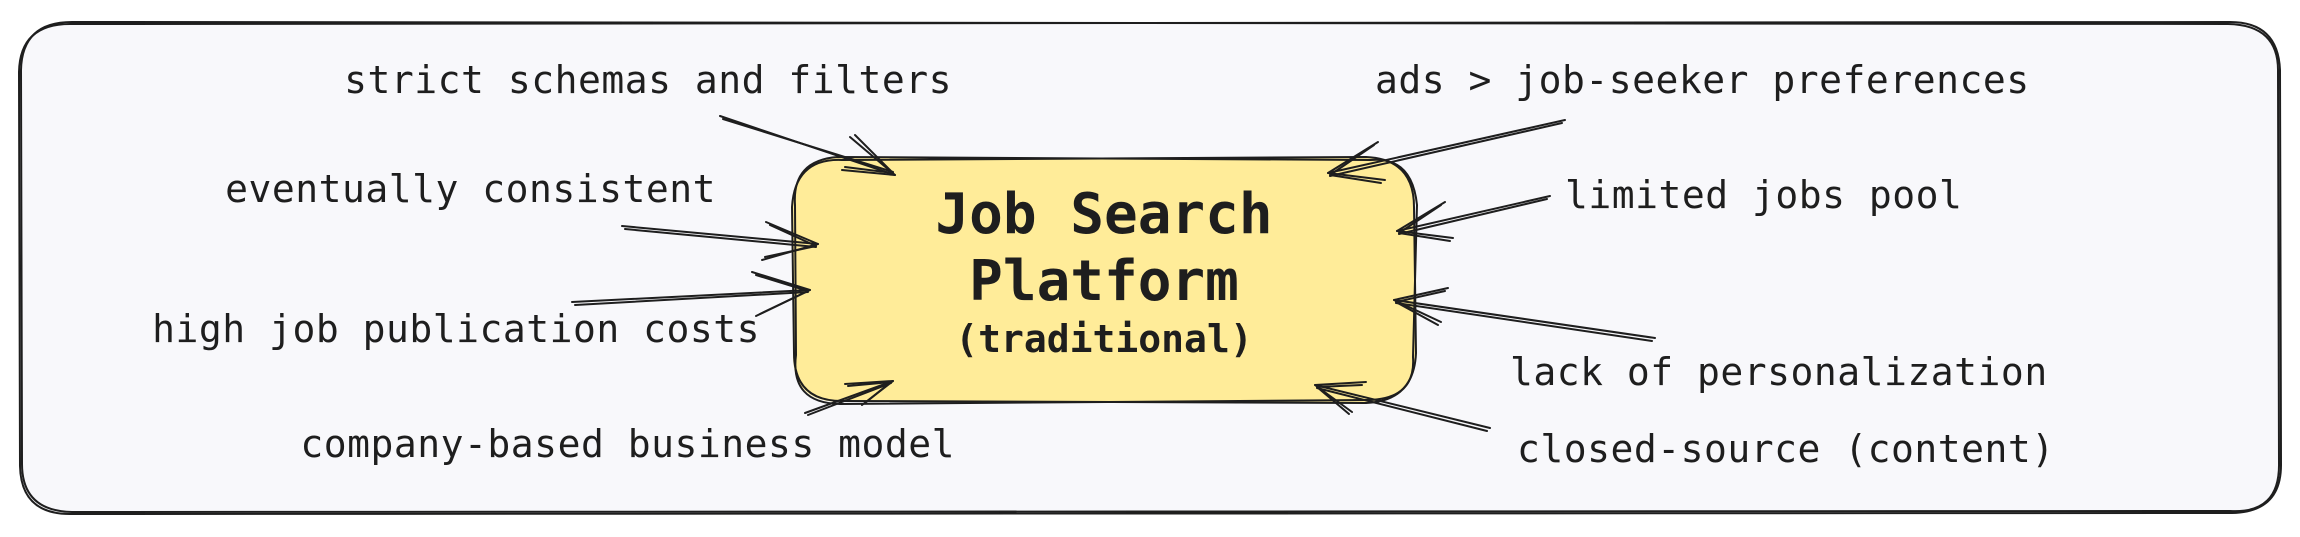 The width and height of the screenshot is (2300, 537). I want to click on label-personalization: lack of personalization, so click(1779, 372).